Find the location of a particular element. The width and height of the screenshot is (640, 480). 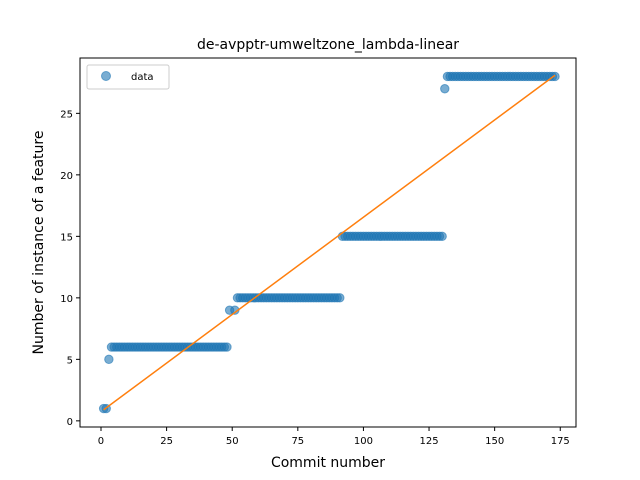

chart-title: de-avpptr-umweltzone_lambda-linear is located at coordinates (328, 45).